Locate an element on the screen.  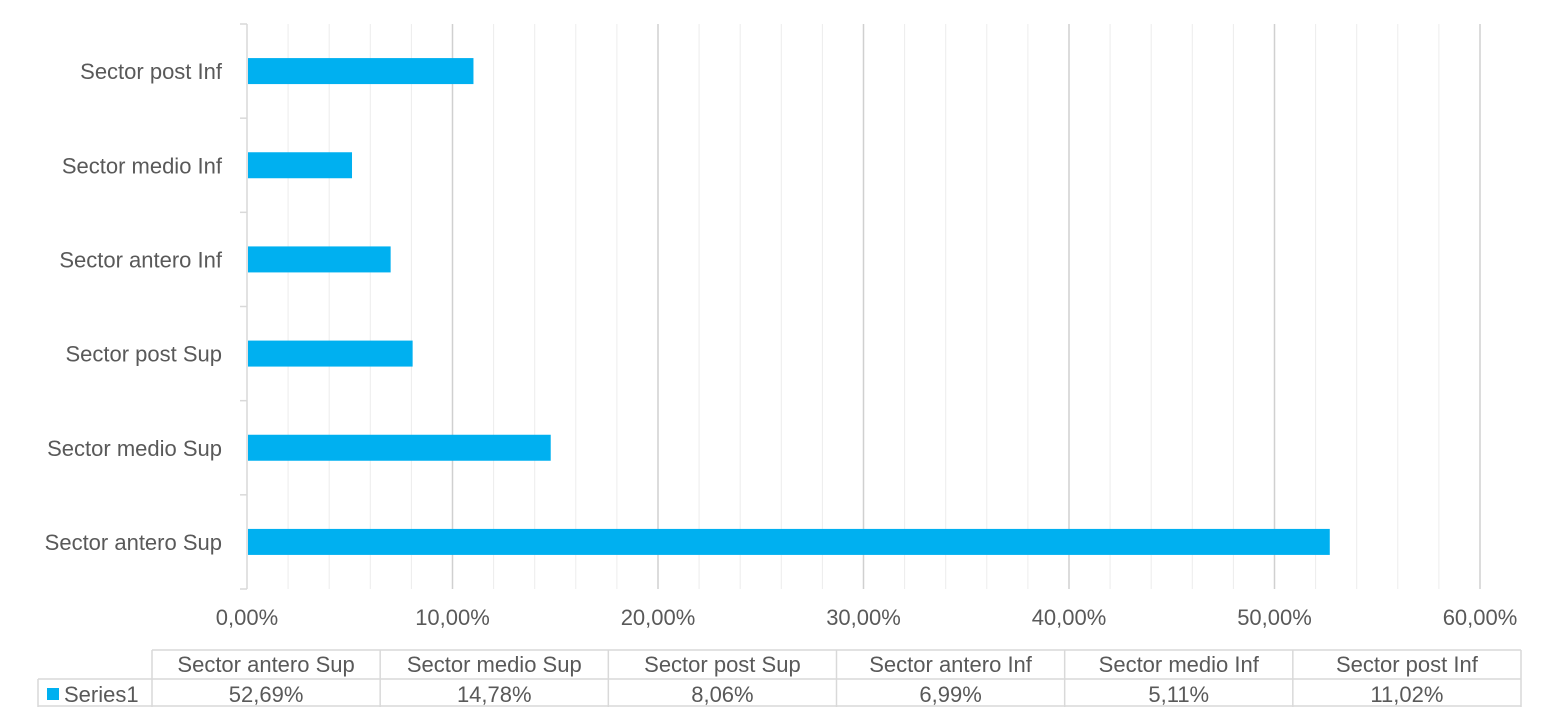
y-tick-label: Sector post Inf is located at coordinates (151, 71).